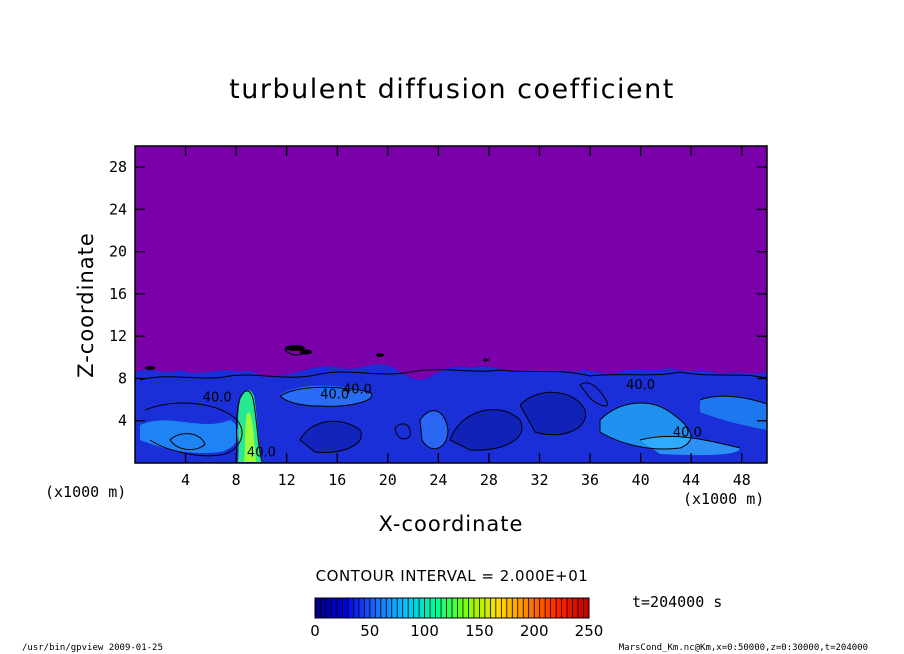  Describe the element at coordinates (388, 480) in the screenshot. I see `x-tick-label: 20` at that location.